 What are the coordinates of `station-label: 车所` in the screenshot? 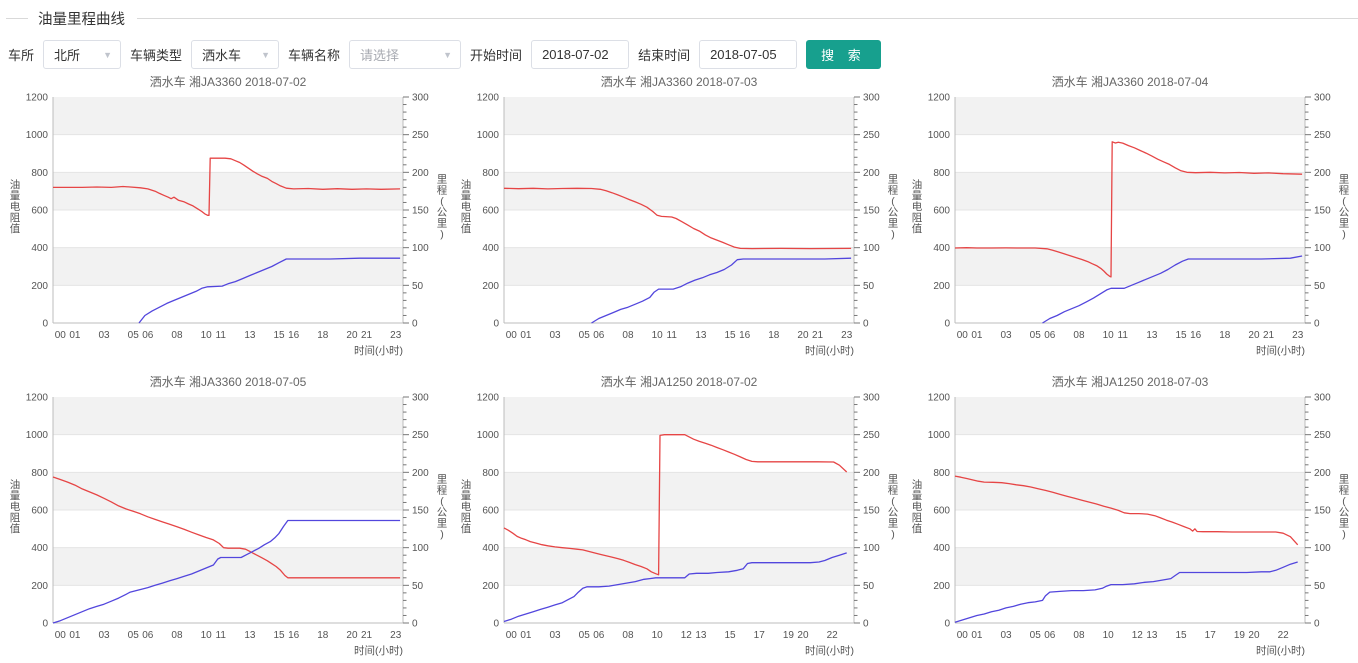 It's located at (21, 55).